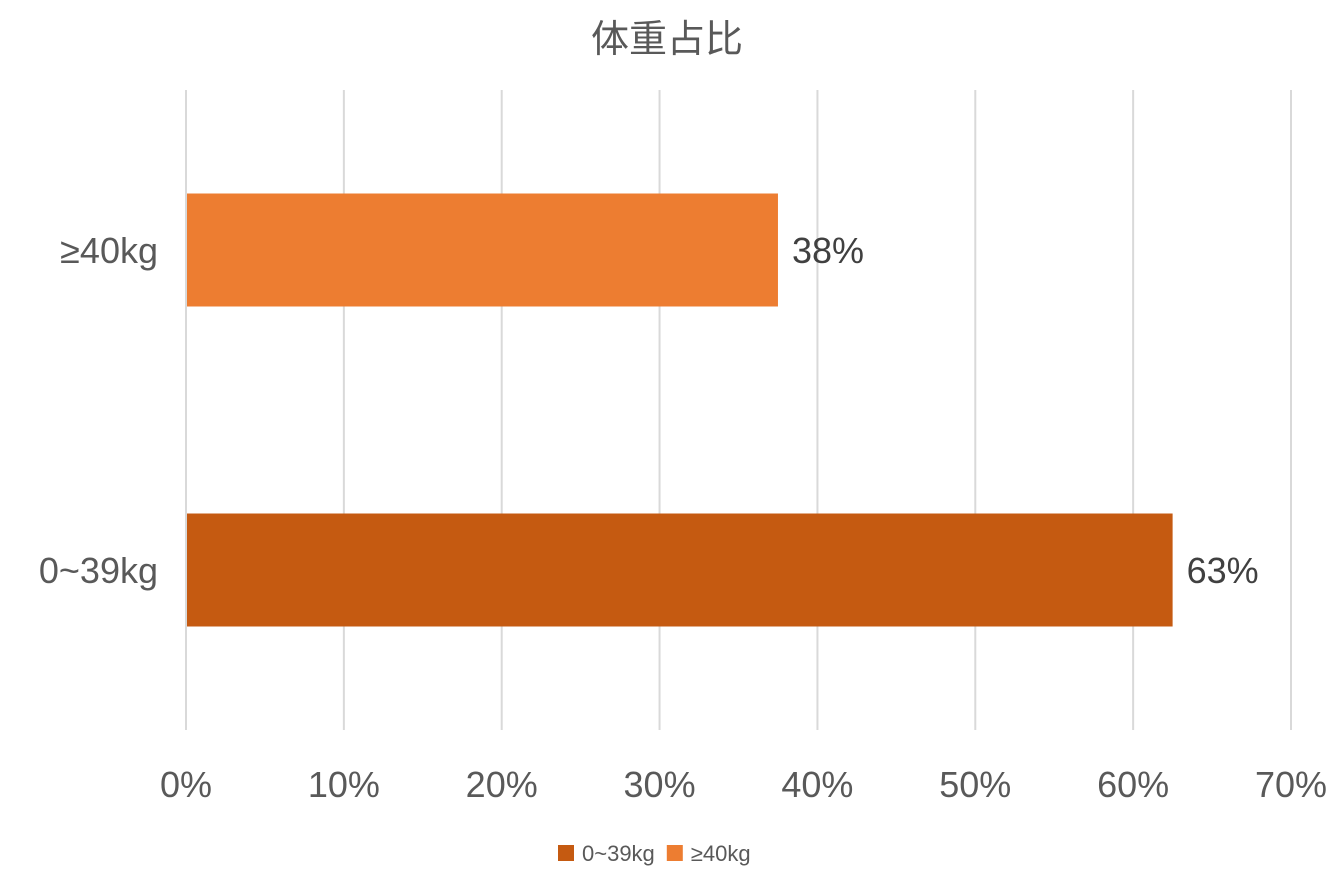  What do you see at coordinates (975, 784) in the screenshot?
I see `x-tick-label: 50%` at bounding box center [975, 784].